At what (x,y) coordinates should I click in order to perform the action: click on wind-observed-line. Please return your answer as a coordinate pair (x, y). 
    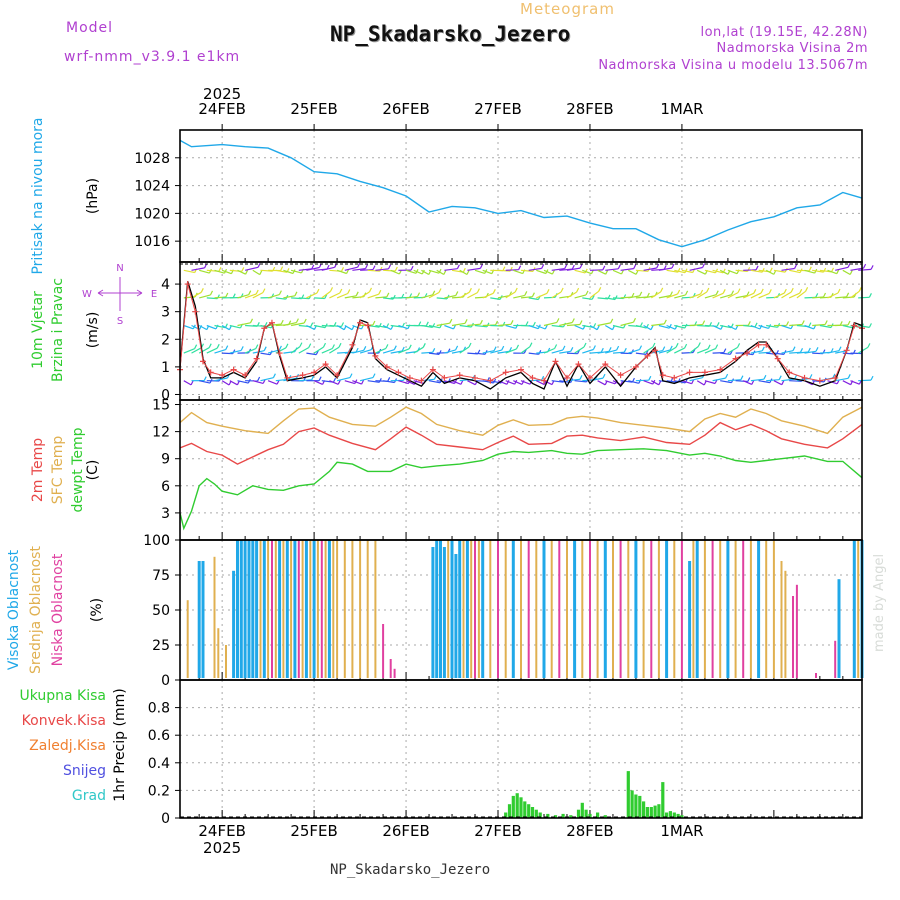
    Looking at the image, I should click on (521, 332).